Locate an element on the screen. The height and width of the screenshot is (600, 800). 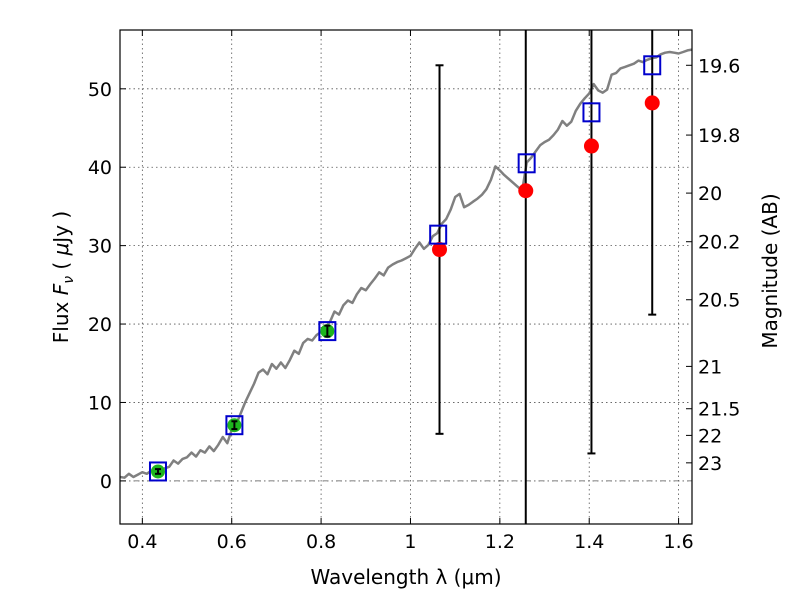
magnitude-axis: 19.6 19.8 20 20.2 20.5 21 21.5 22 23 is located at coordinates (713, 265).